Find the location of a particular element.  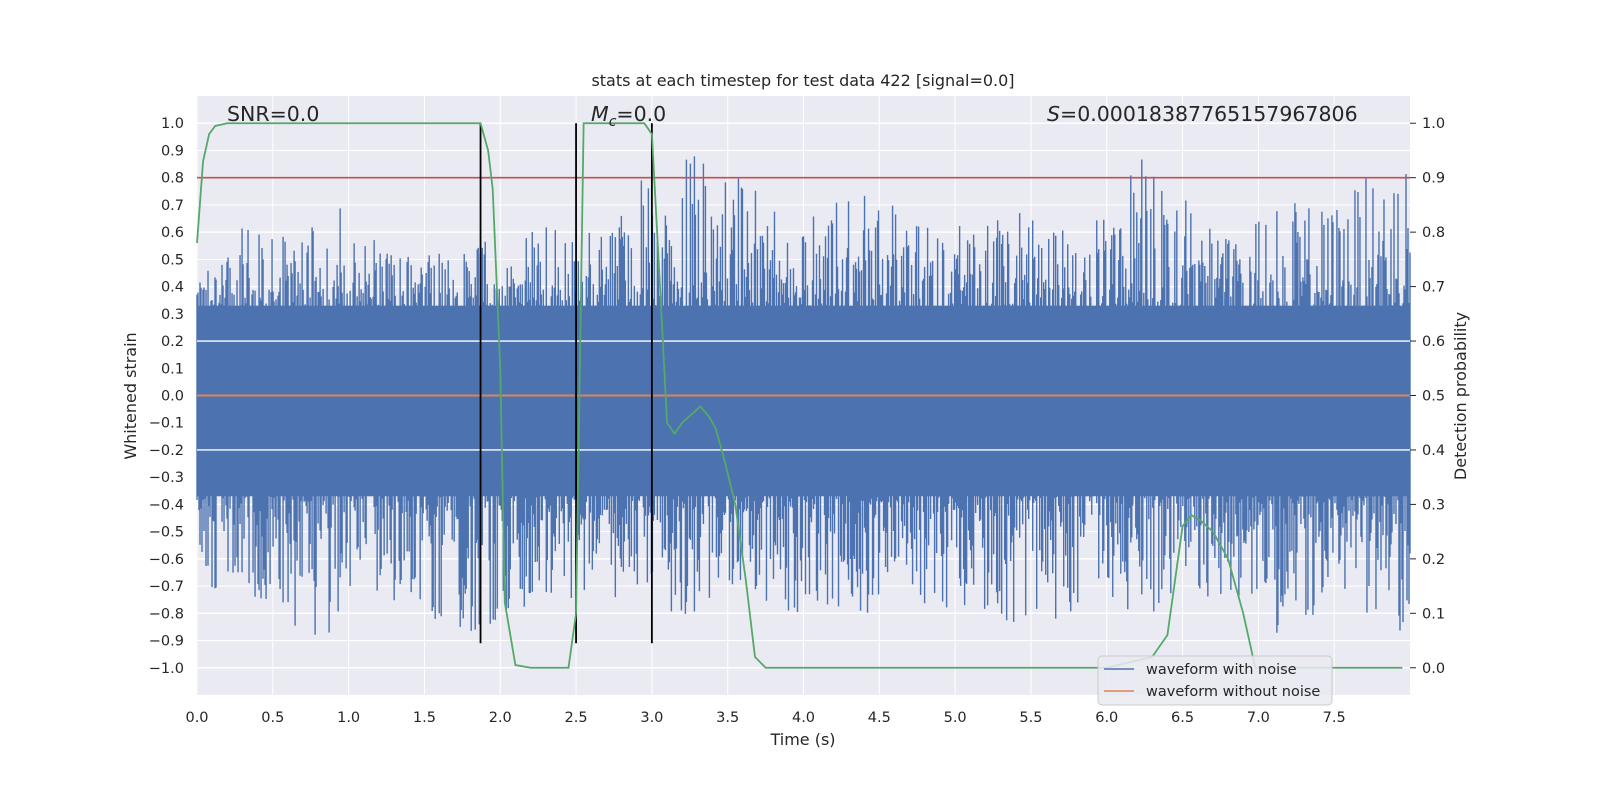

y2-tick-label: 0.7 is located at coordinates (1433, 288).